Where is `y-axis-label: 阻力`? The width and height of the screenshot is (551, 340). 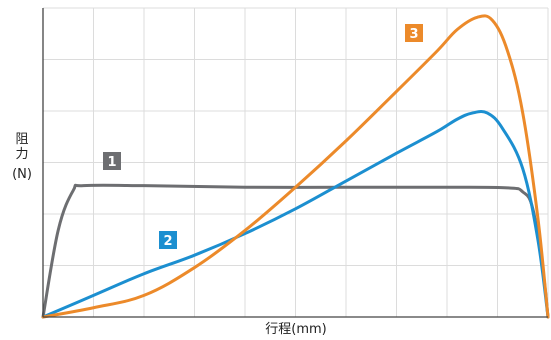
y-axis-label: 阻力 is located at coordinates (21, 147).